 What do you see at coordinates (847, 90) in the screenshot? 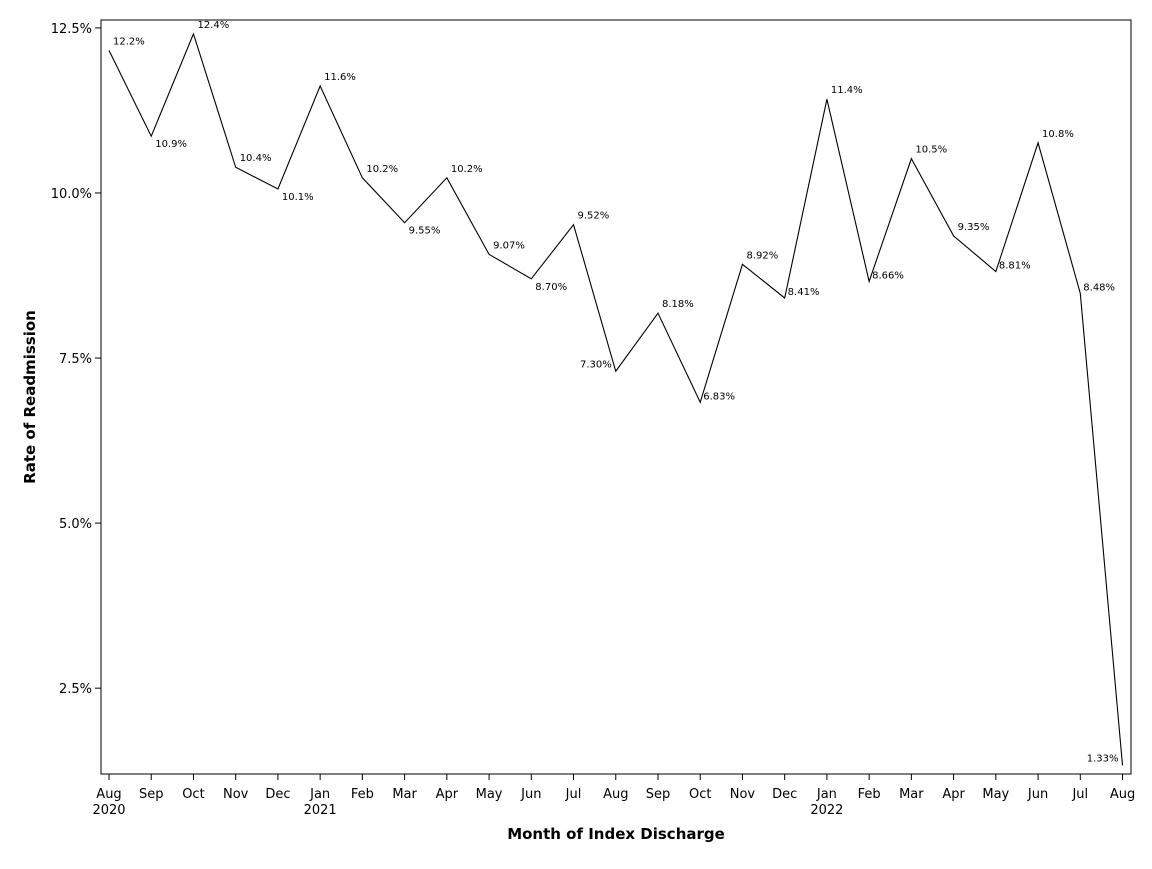
I see `data-label: 11.4%` at bounding box center [847, 90].